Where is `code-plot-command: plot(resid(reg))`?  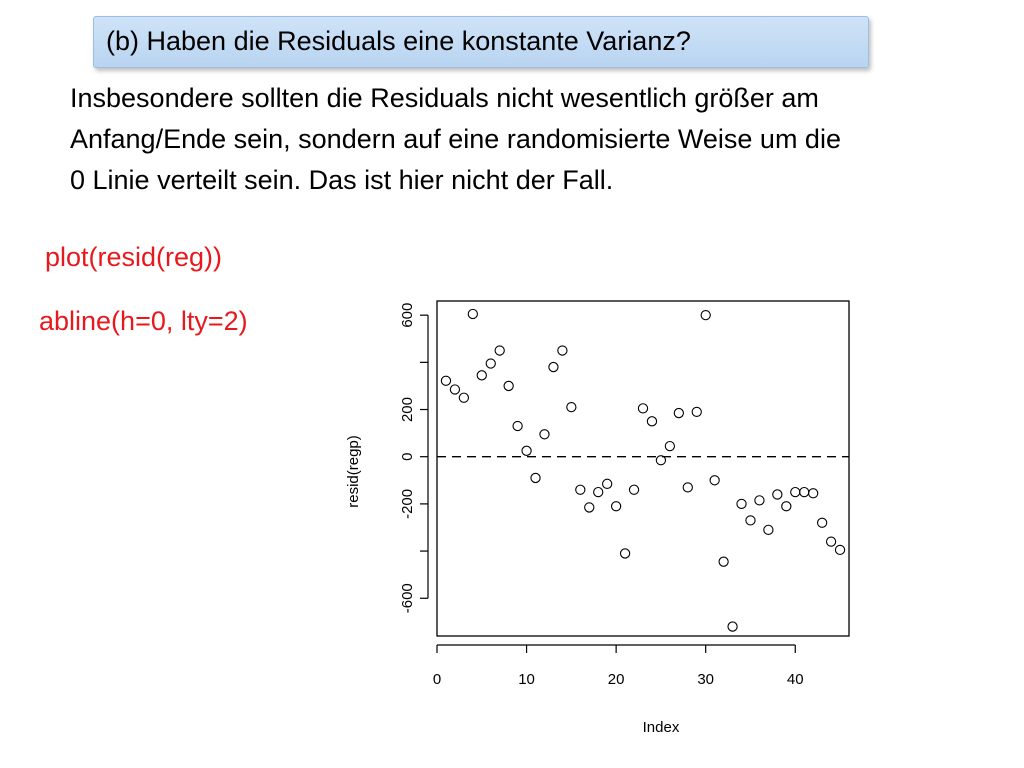 code-plot-command: plot(resid(reg)) is located at coordinates (134, 257).